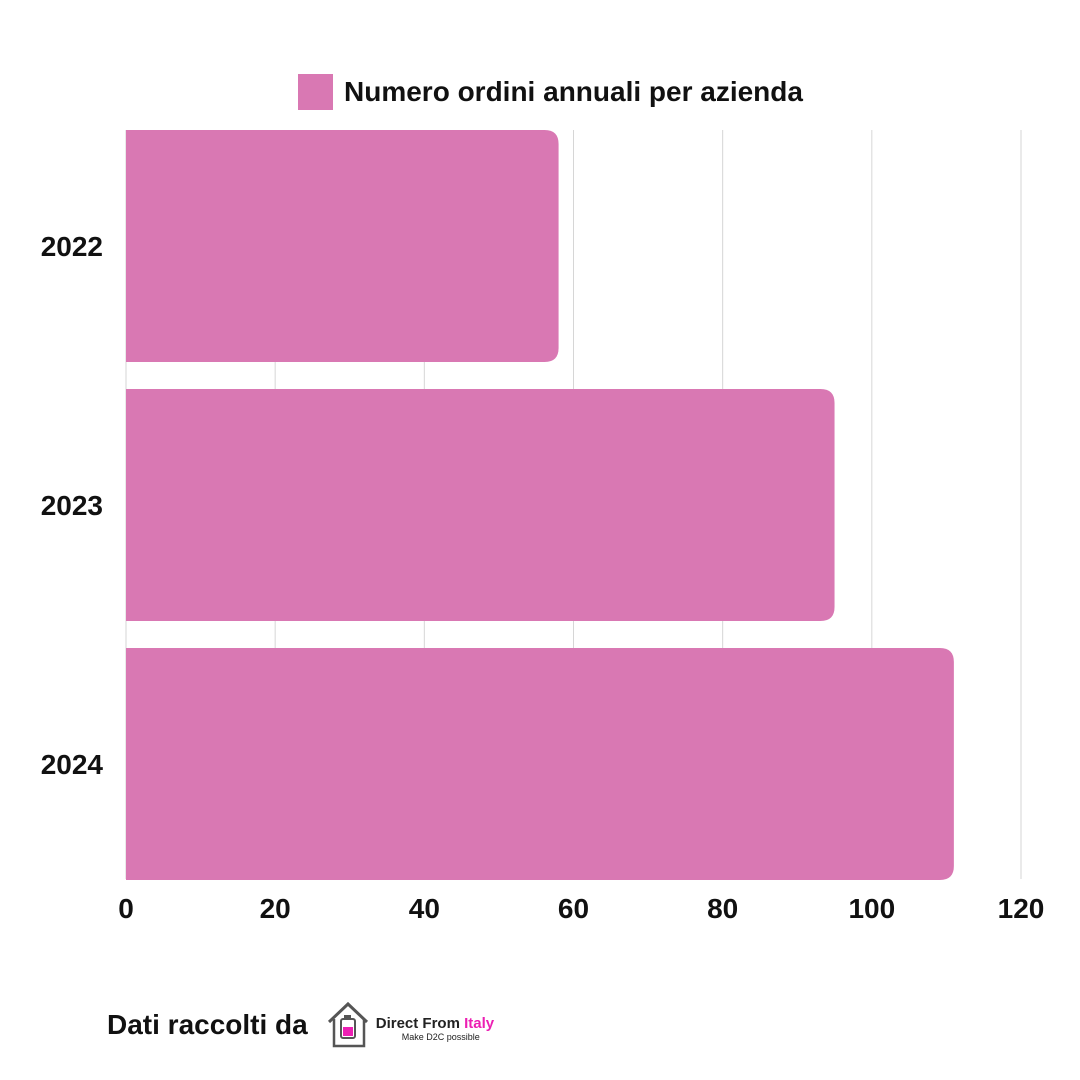 The width and height of the screenshot is (1080, 1080). Describe the element at coordinates (126, 908) in the screenshot. I see `x-tick-label: 0` at that location.